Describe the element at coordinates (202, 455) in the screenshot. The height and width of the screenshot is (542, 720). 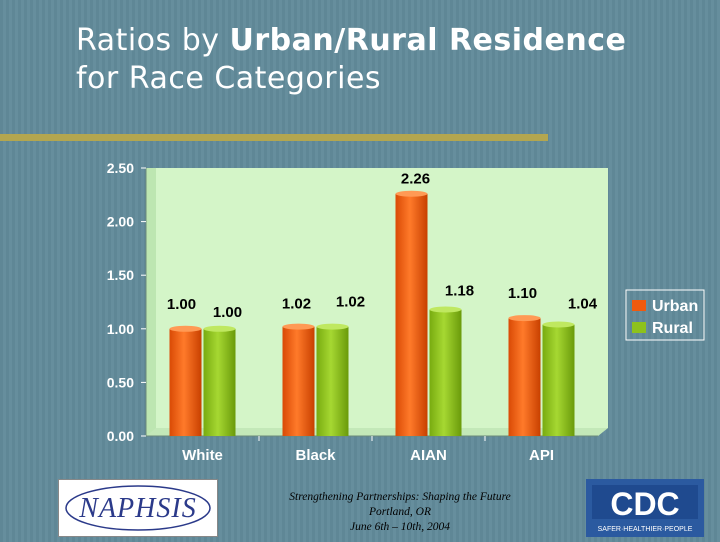
I see `x-category-label: White` at that location.